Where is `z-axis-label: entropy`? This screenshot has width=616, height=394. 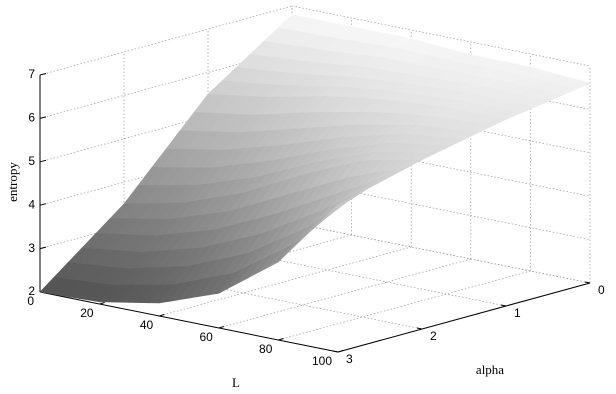
z-axis-label: entropy is located at coordinates (12, 182).